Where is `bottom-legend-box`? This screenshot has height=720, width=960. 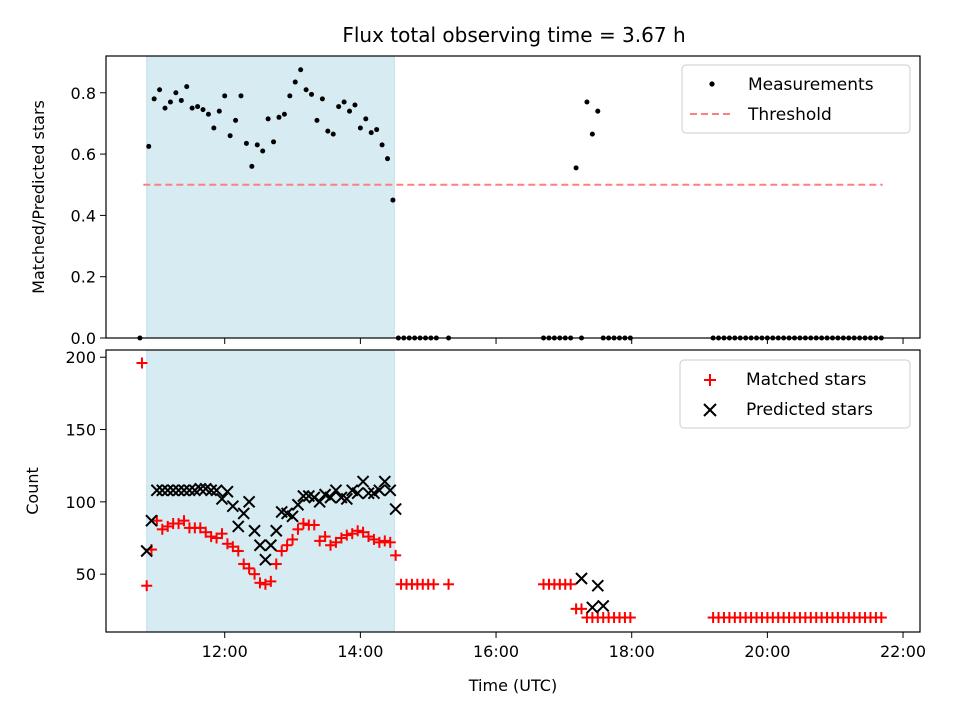
bottom-legend-box is located at coordinates (795, 394).